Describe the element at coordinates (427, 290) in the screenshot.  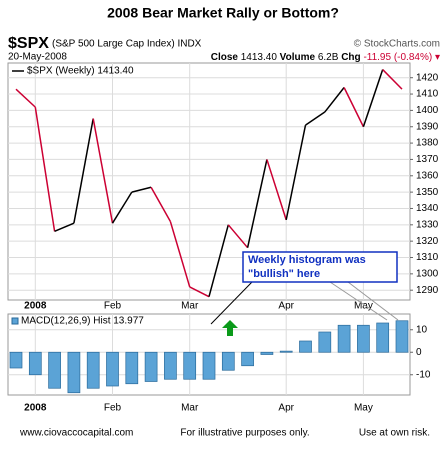
I see `y-tick-label: 1290` at that location.